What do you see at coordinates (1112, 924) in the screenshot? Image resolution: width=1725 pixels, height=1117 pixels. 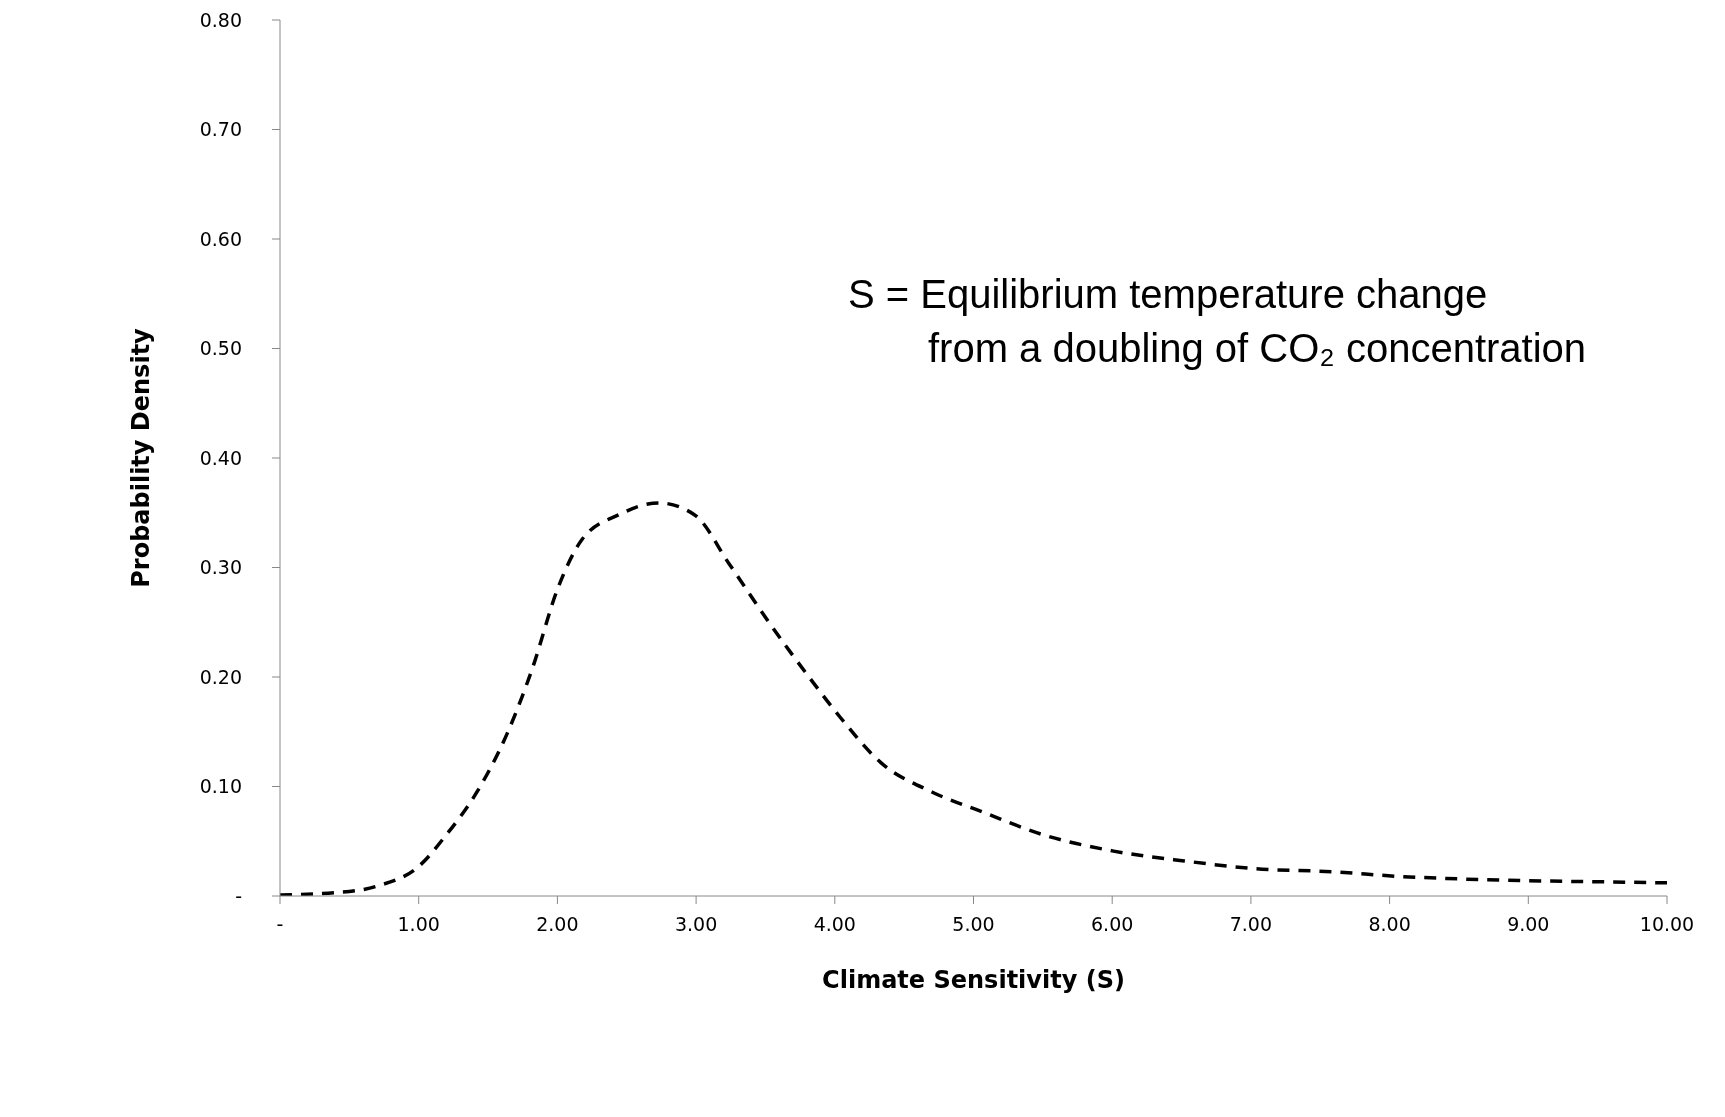 I see `x-tick-label: 6.00` at bounding box center [1112, 924].